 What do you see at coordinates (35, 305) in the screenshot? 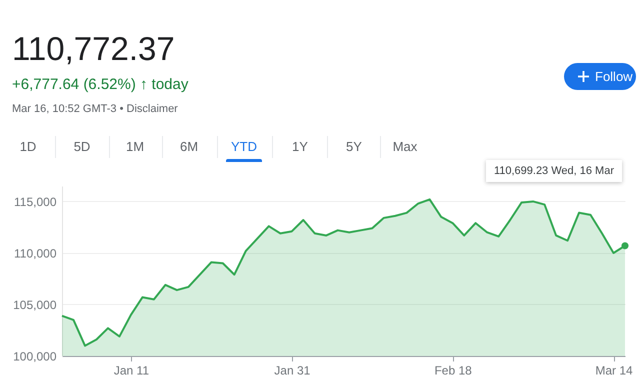
I see `y-tick-label: 105,000` at bounding box center [35, 305].